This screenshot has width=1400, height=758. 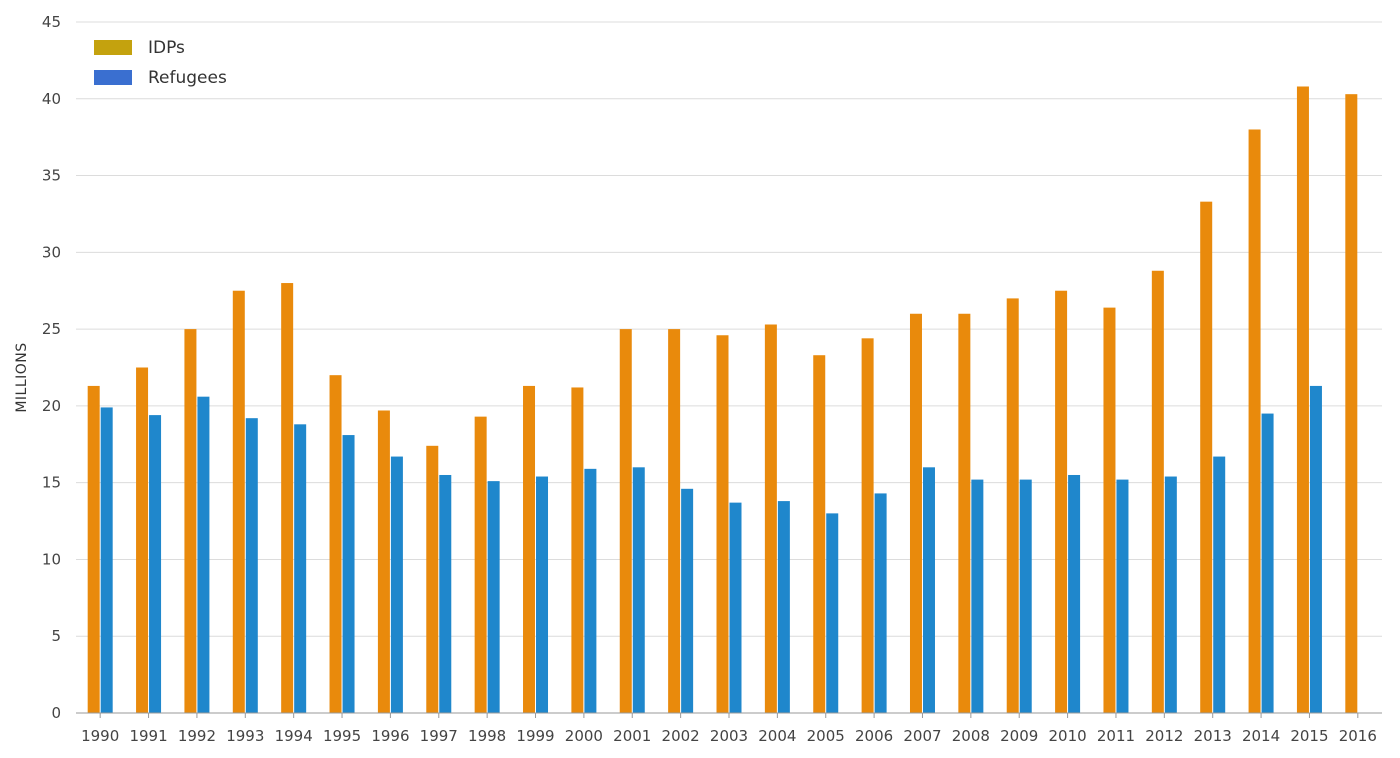 I want to click on bar-idps-1999, so click(x=529, y=549).